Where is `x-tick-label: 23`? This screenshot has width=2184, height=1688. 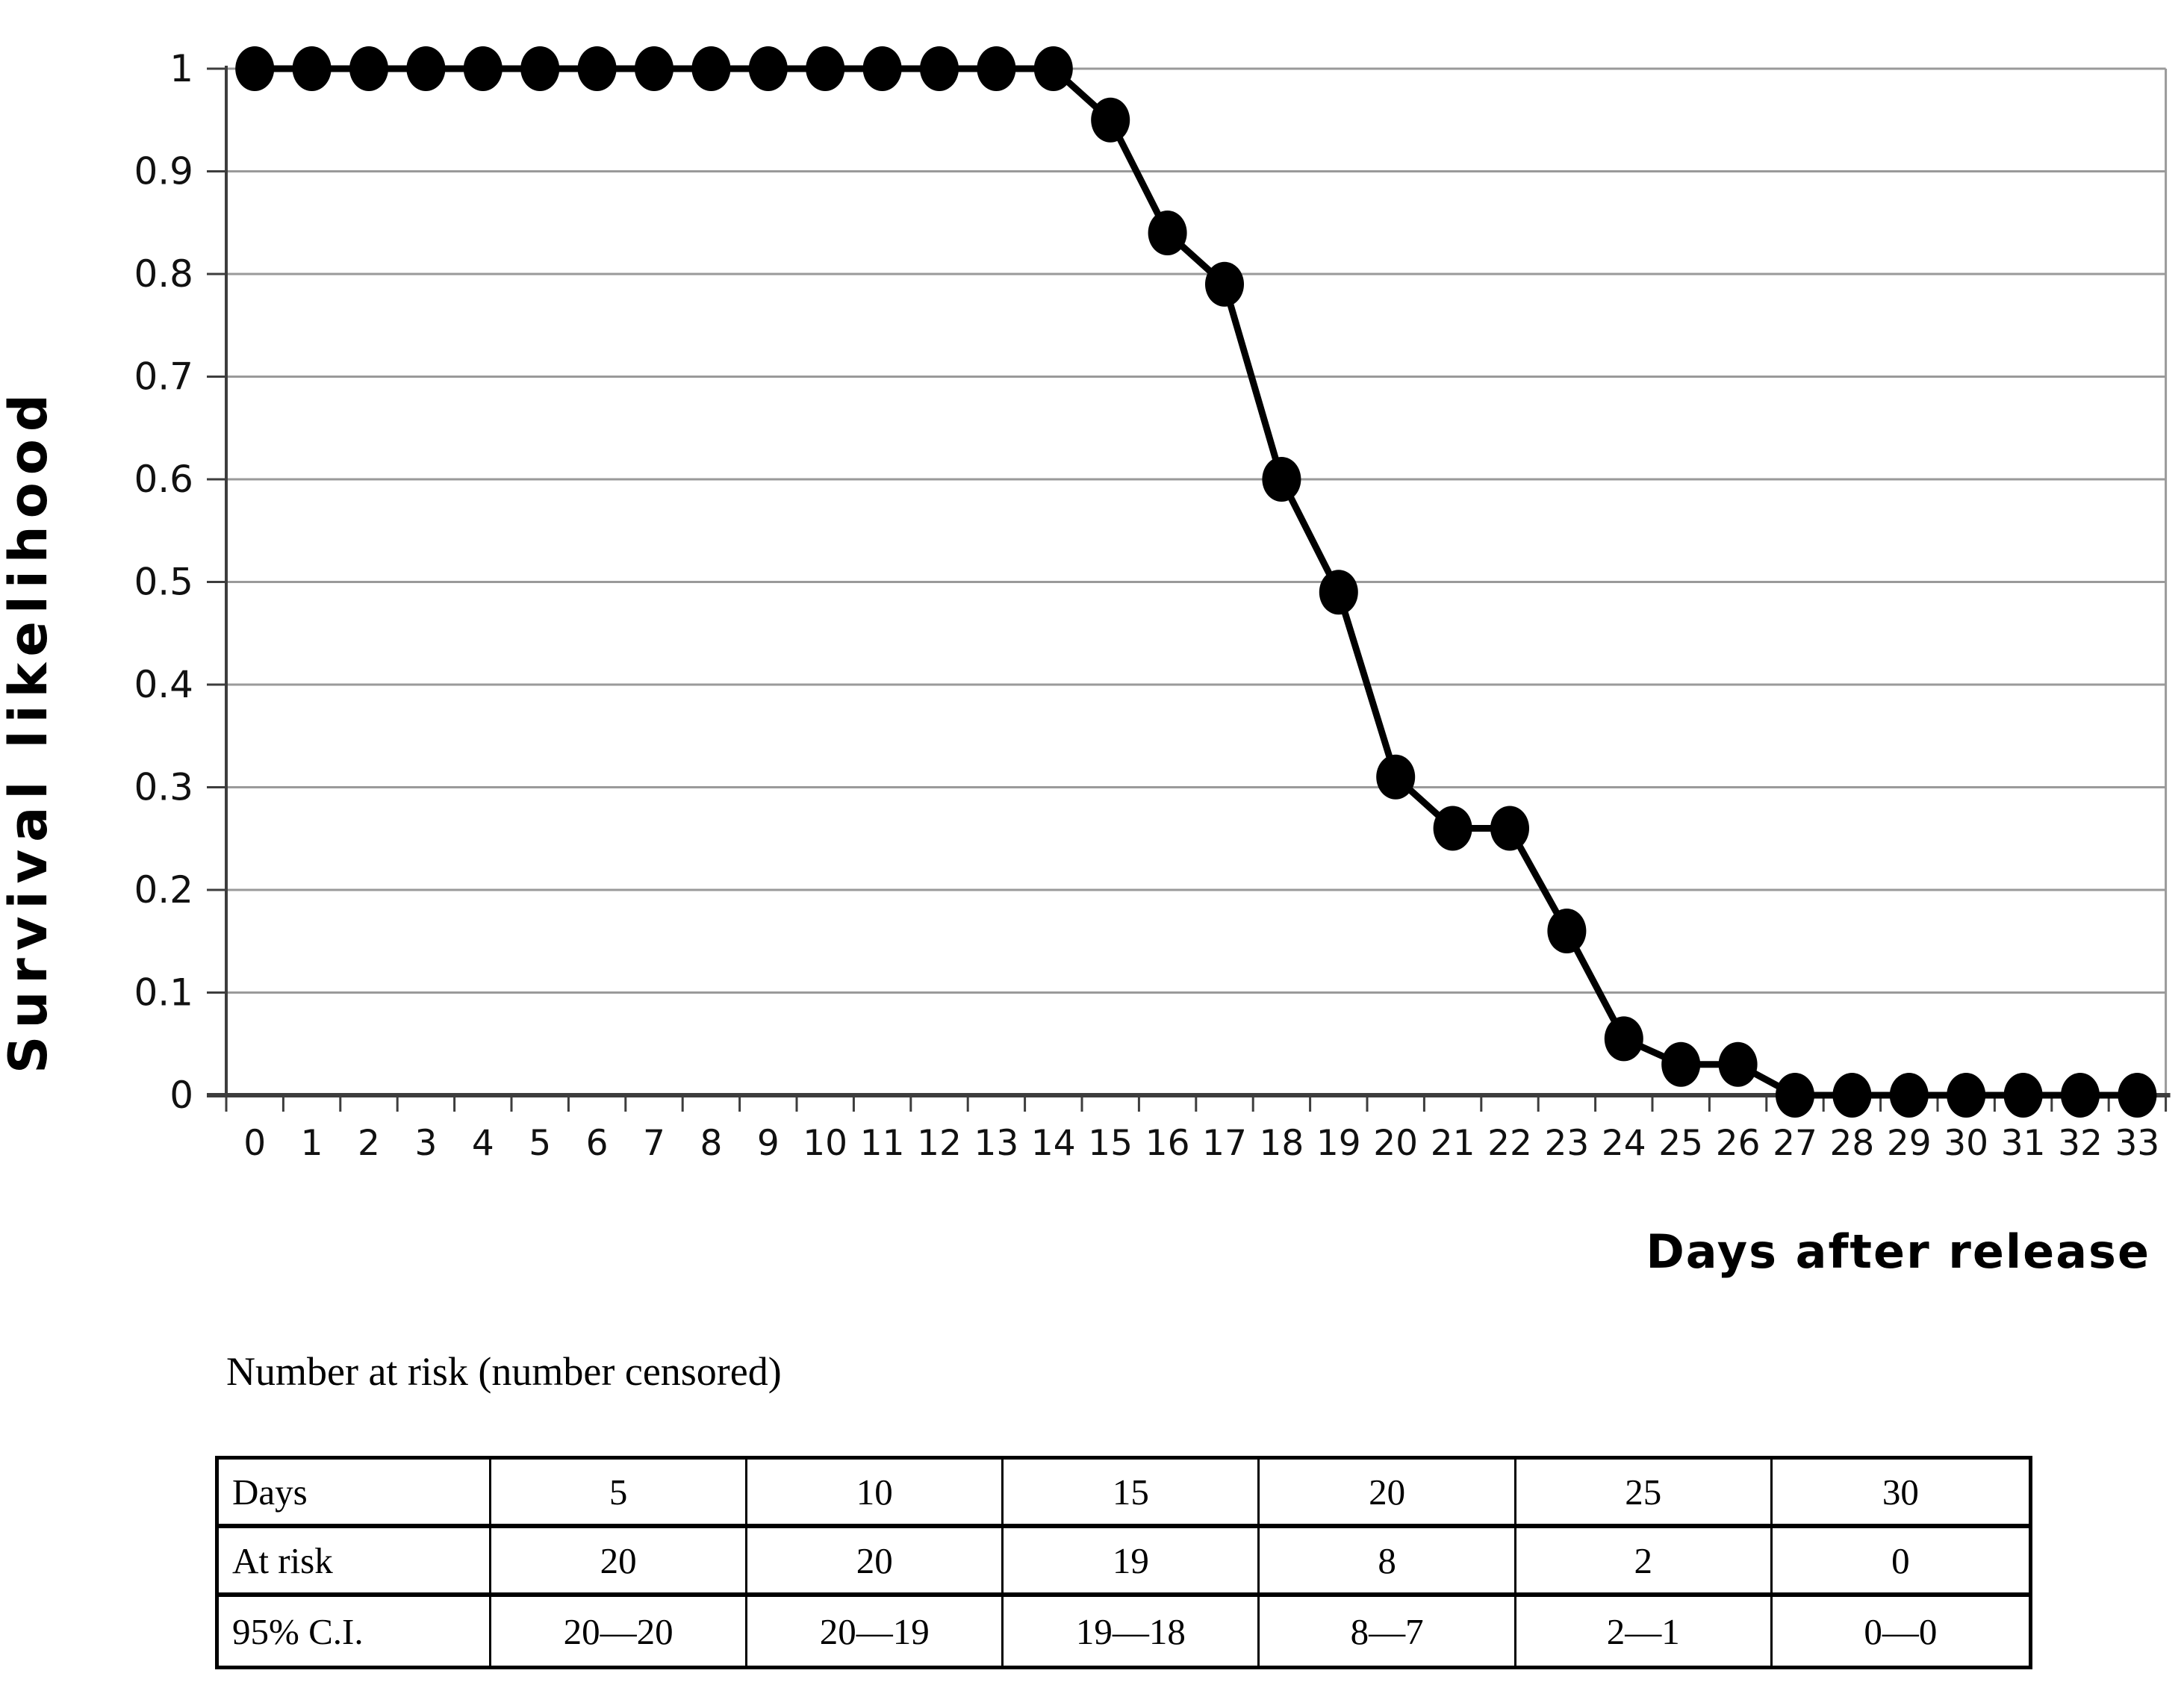 x-tick-label: 23 is located at coordinates (1566, 1143).